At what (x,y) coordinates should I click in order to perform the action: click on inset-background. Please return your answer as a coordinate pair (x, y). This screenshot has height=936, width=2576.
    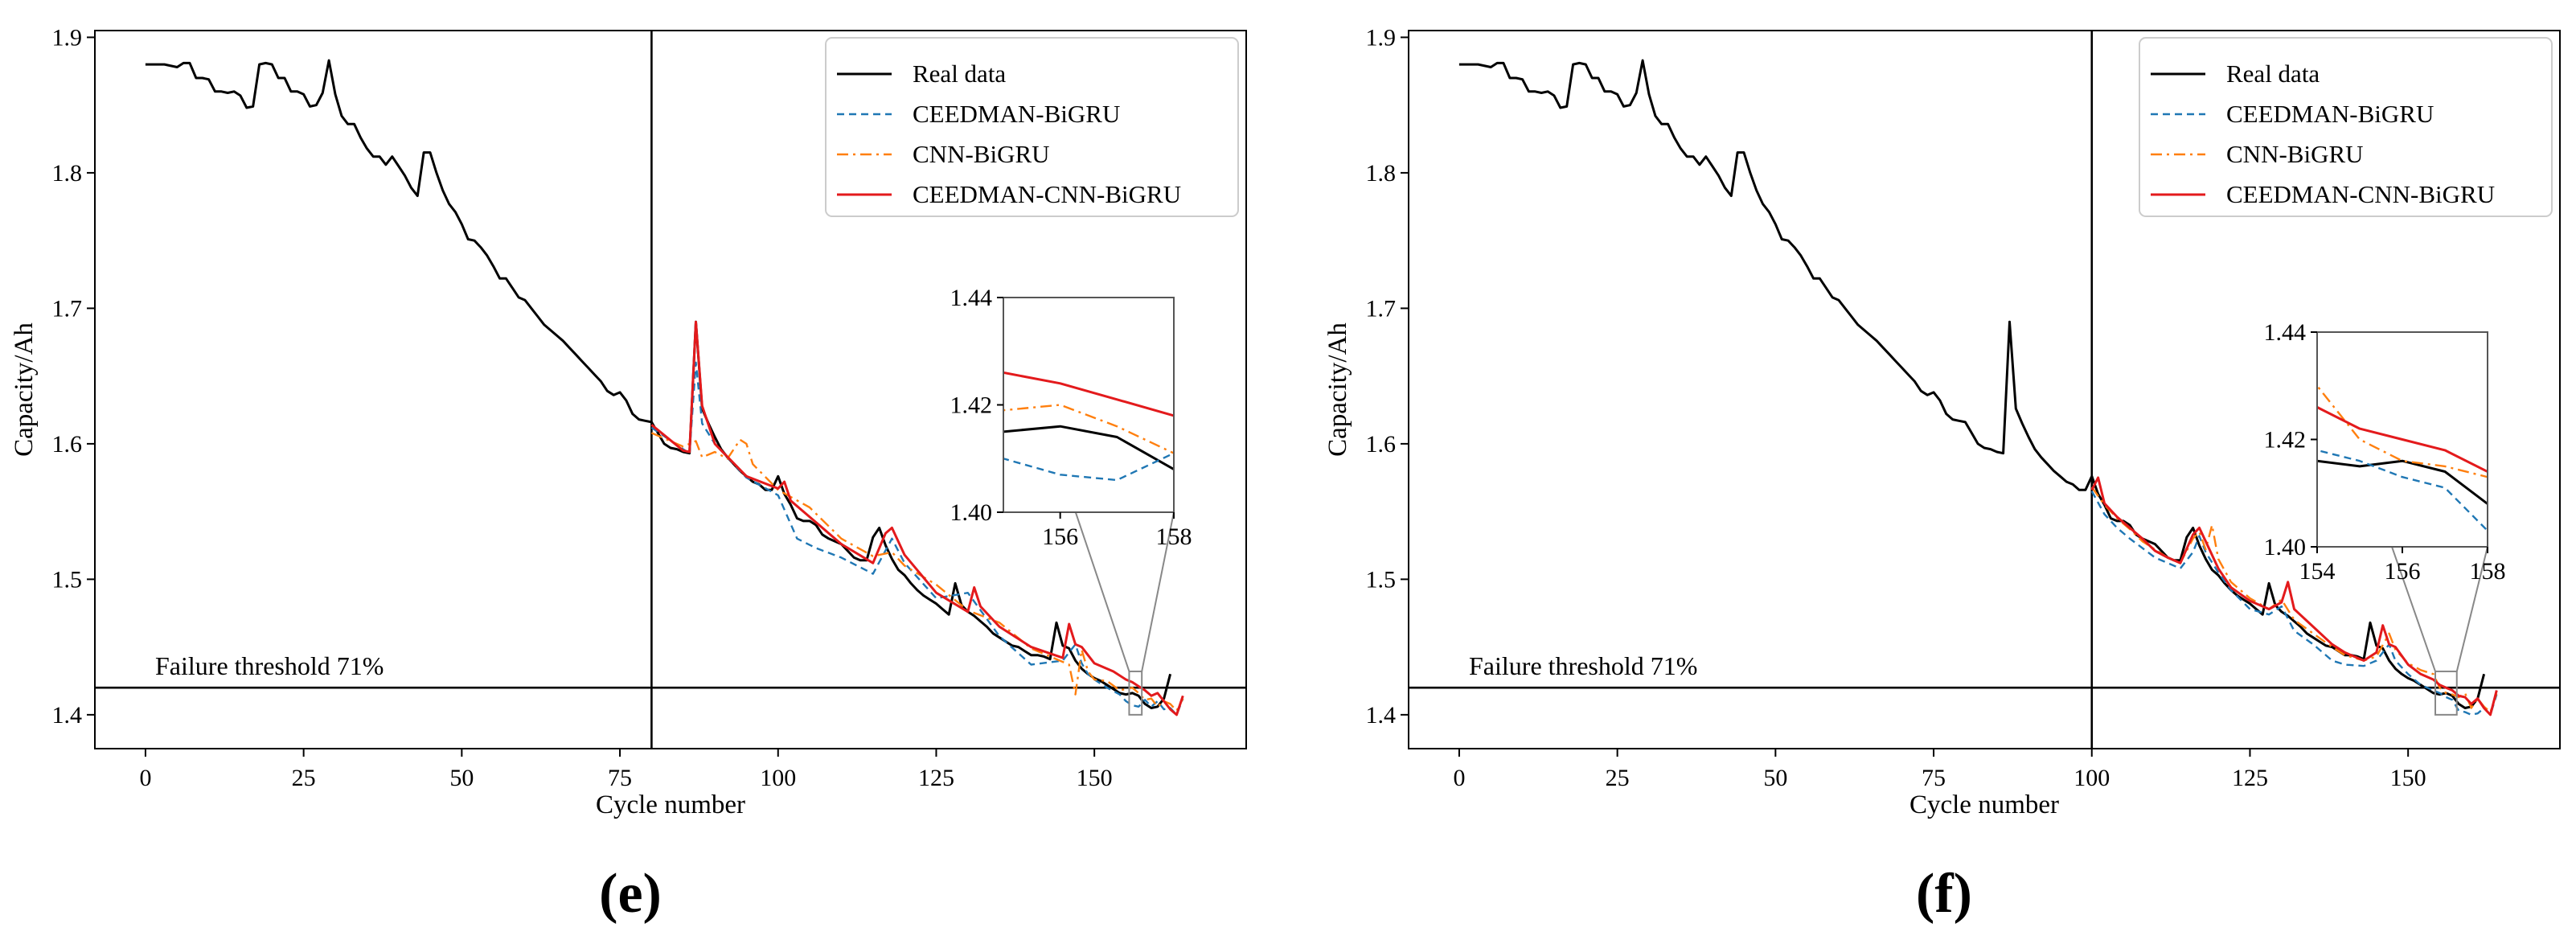
    Looking at the image, I should click on (1088, 405).